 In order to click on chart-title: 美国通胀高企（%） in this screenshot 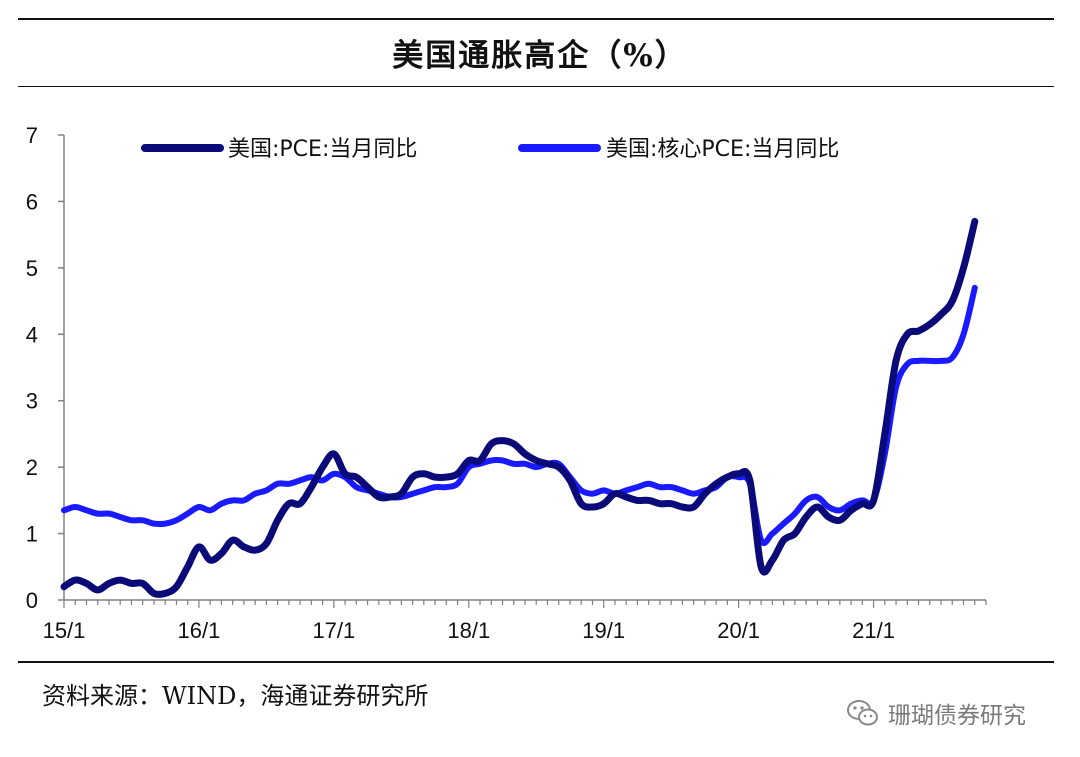, I will do `click(540, 56)`.